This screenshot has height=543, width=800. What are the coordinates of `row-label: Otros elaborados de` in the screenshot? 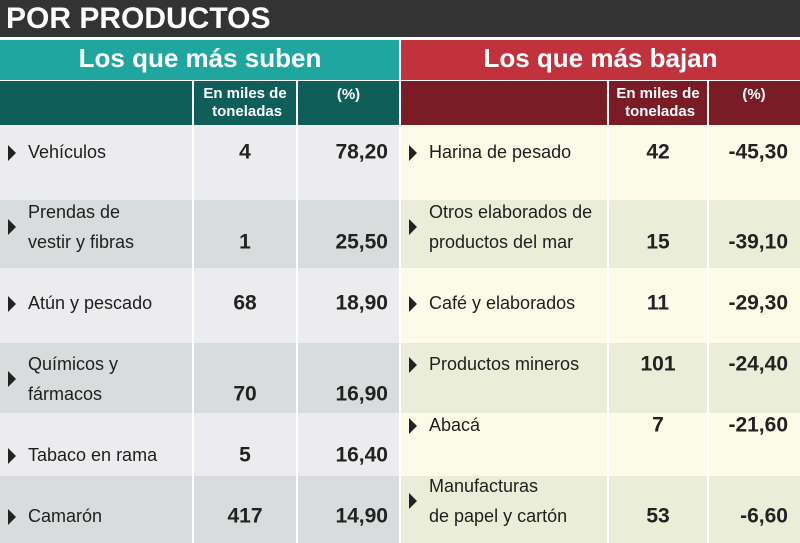 It's located at (510, 212).